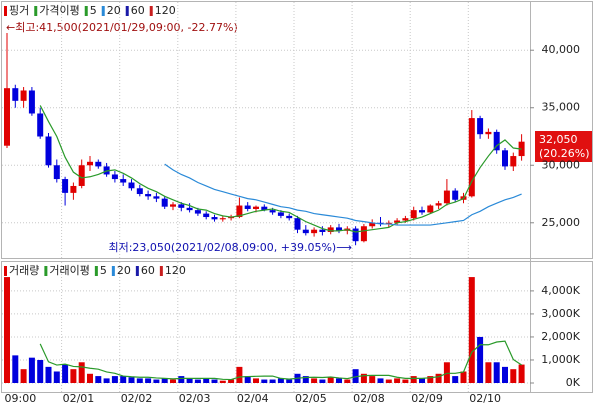 Image resolution: width=595 pixels, height=407 pixels. Describe the element at coordinates (564, 153) in the screenshot. I see `last-change: (20.26%)` at that location.